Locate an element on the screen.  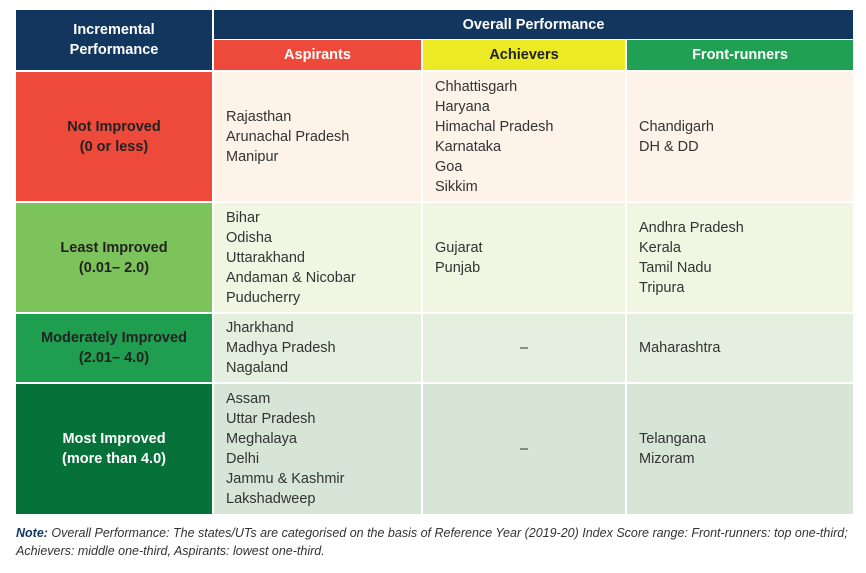
state-name: Kerala is located at coordinates (660, 247).